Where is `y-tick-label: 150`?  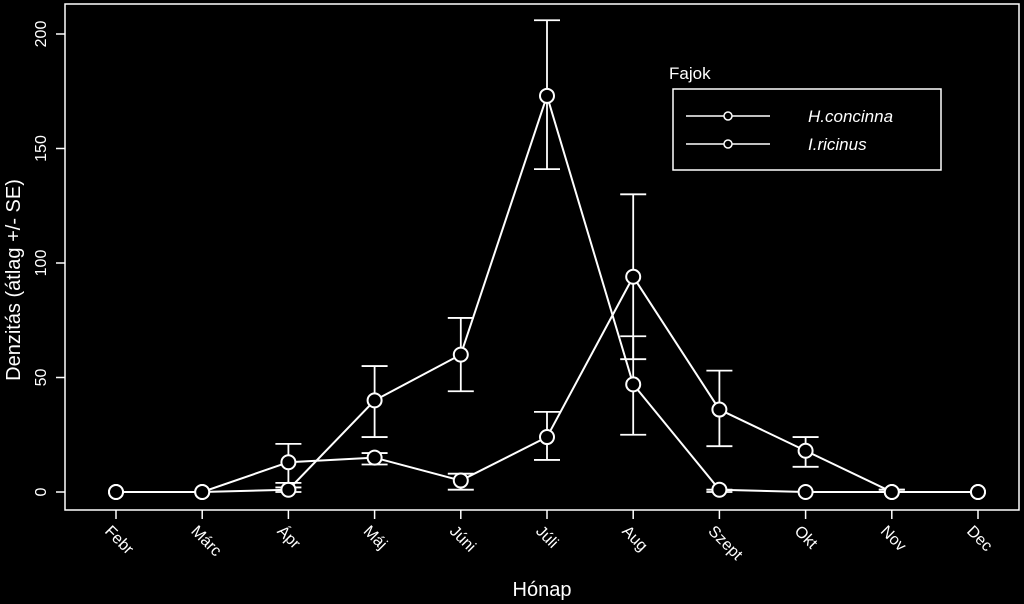
y-tick-label: 150 is located at coordinates (41, 148).